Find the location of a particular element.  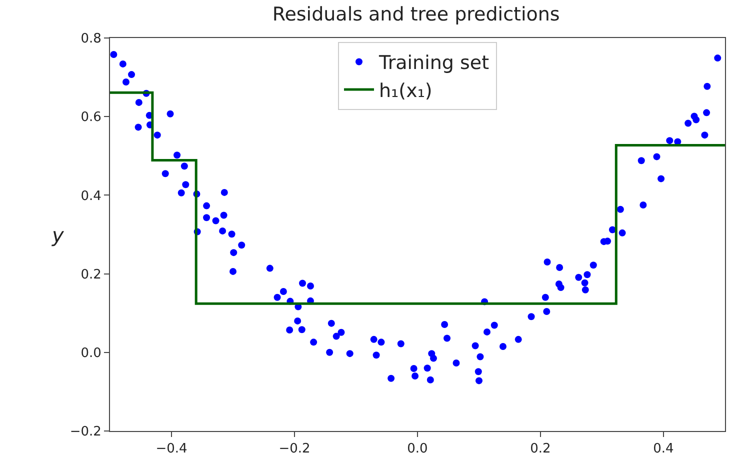

y-tick-label: 0.8 is located at coordinates (91, 39).